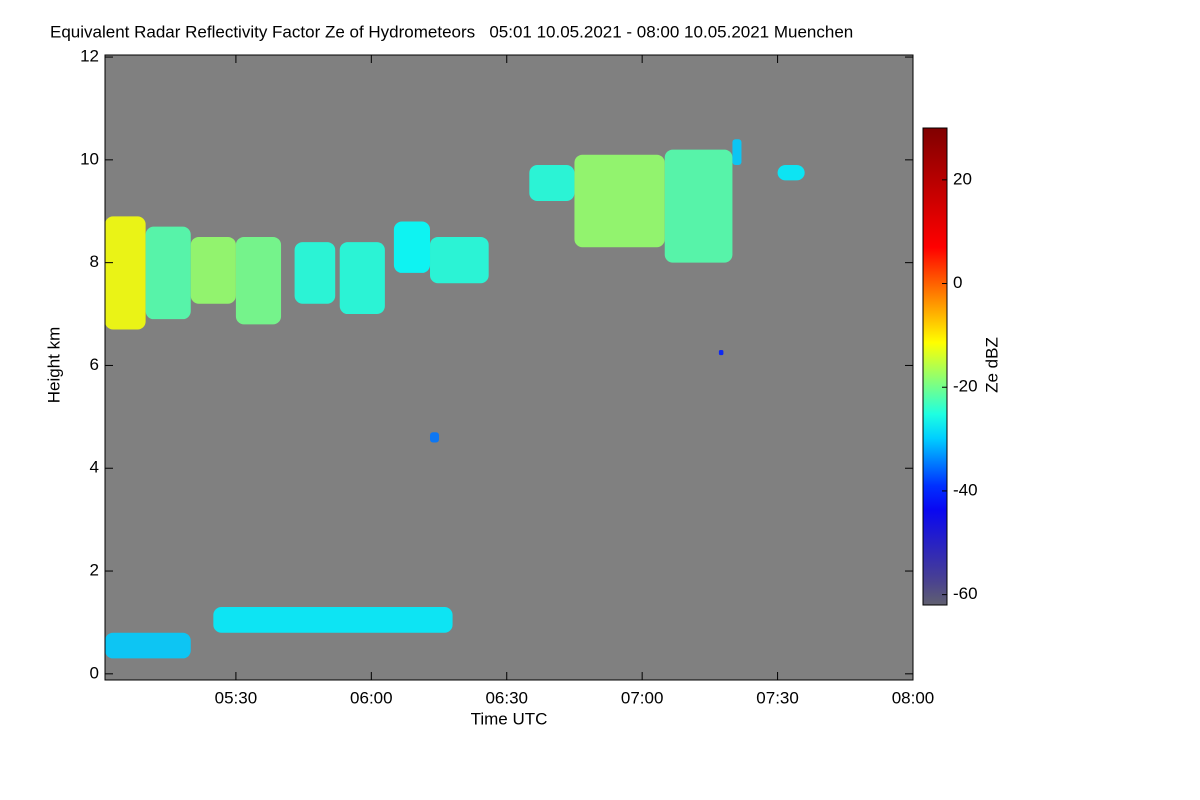 Image resolution: width=1200 pixels, height=800 pixels. What do you see at coordinates (965, 489) in the screenshot?
I see `colorbar-tick-label: -40` at bounding box center [965, 489].